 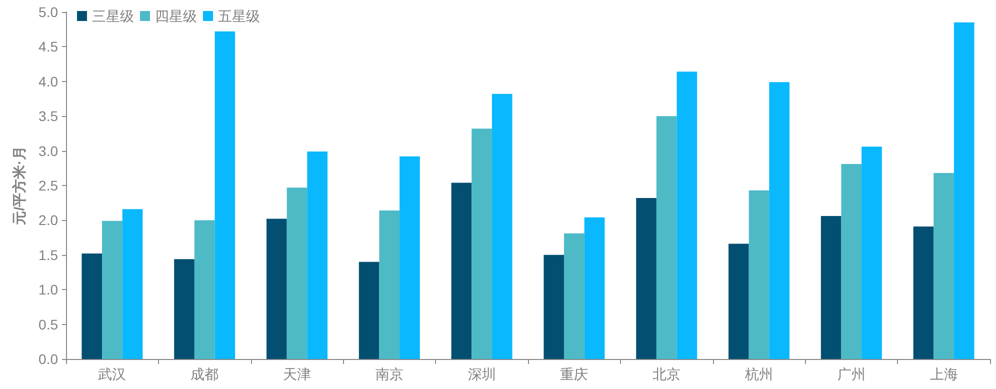 I want to click on x-tick-label: 深圳, so click(x=482, y=374).